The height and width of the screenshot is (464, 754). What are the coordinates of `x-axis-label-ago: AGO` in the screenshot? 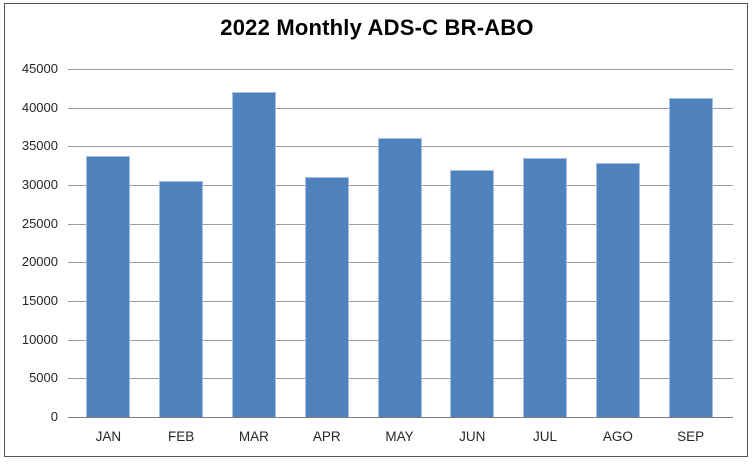 It's located at (617, 436).